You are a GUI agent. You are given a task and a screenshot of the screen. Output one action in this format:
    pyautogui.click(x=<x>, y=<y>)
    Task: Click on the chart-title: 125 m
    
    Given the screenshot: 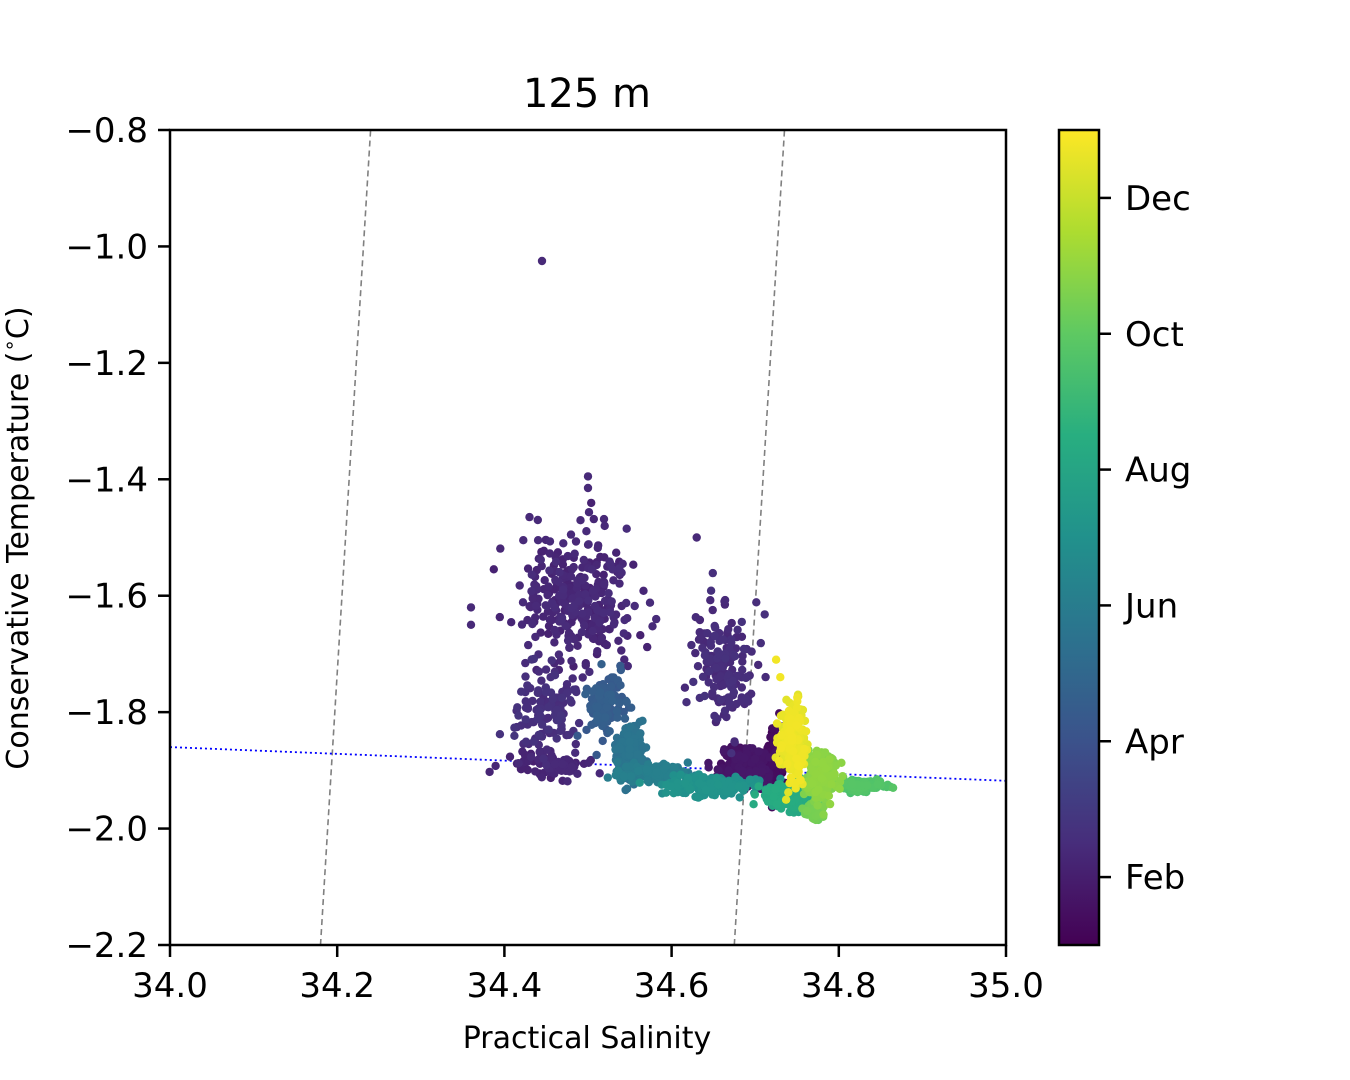 What is the action you would take?
    pyautogui.click(x=587, y=94)
    